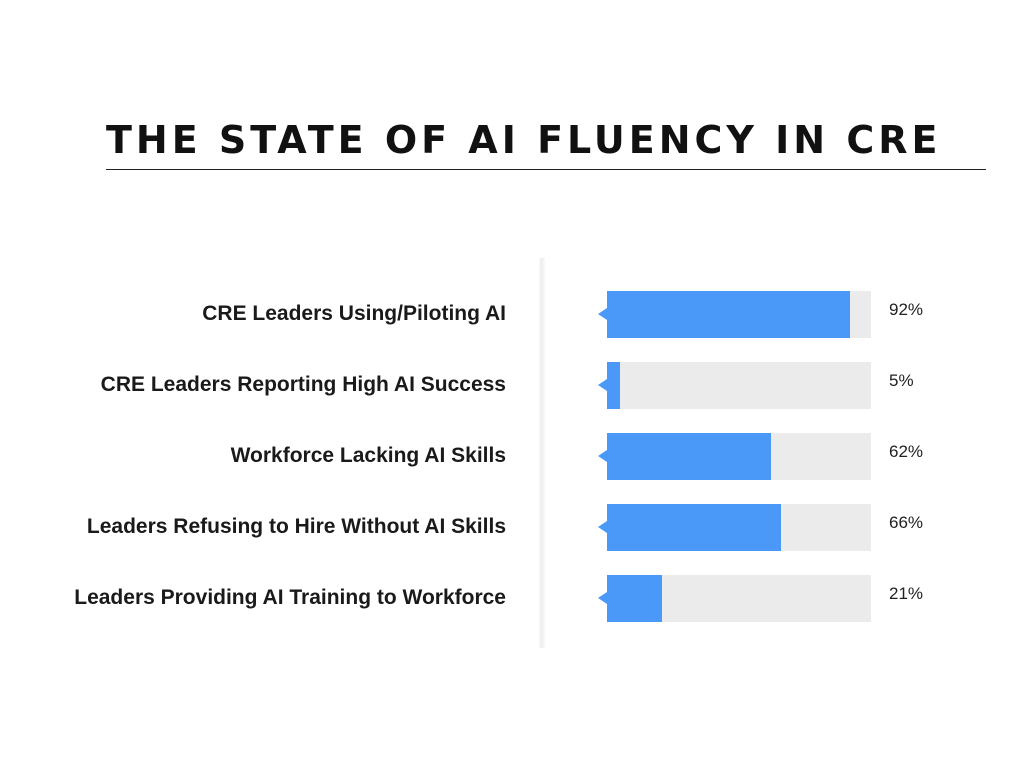 The height and width of the screenshot is (768, 1024). What do you see at coordinates (906, 593) in the screenshot?
I see `data-label: 21%` at bounding box center [906, 593].